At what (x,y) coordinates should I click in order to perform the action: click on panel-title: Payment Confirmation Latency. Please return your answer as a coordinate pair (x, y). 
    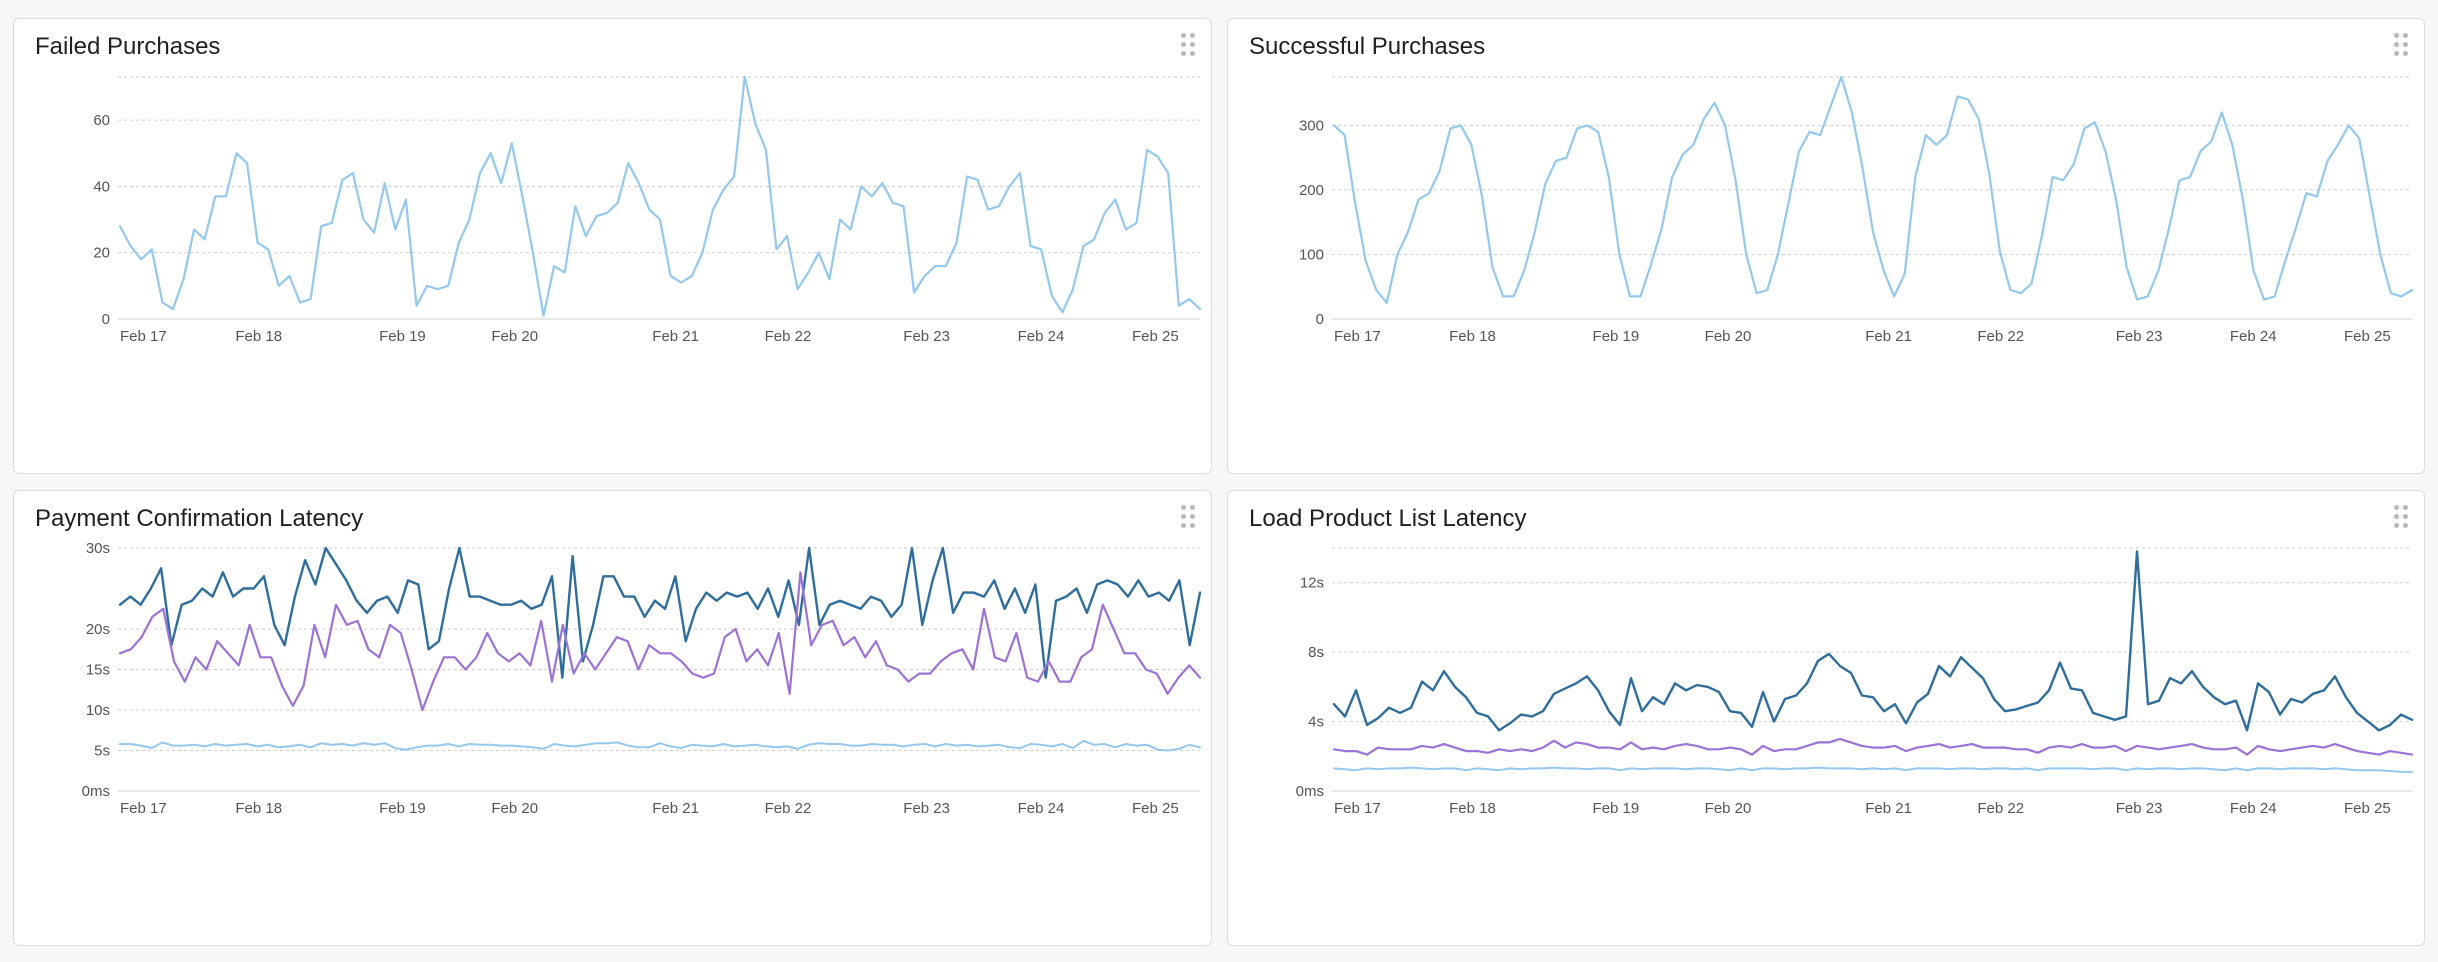
    Looking at the image, I should click on (199, 518).